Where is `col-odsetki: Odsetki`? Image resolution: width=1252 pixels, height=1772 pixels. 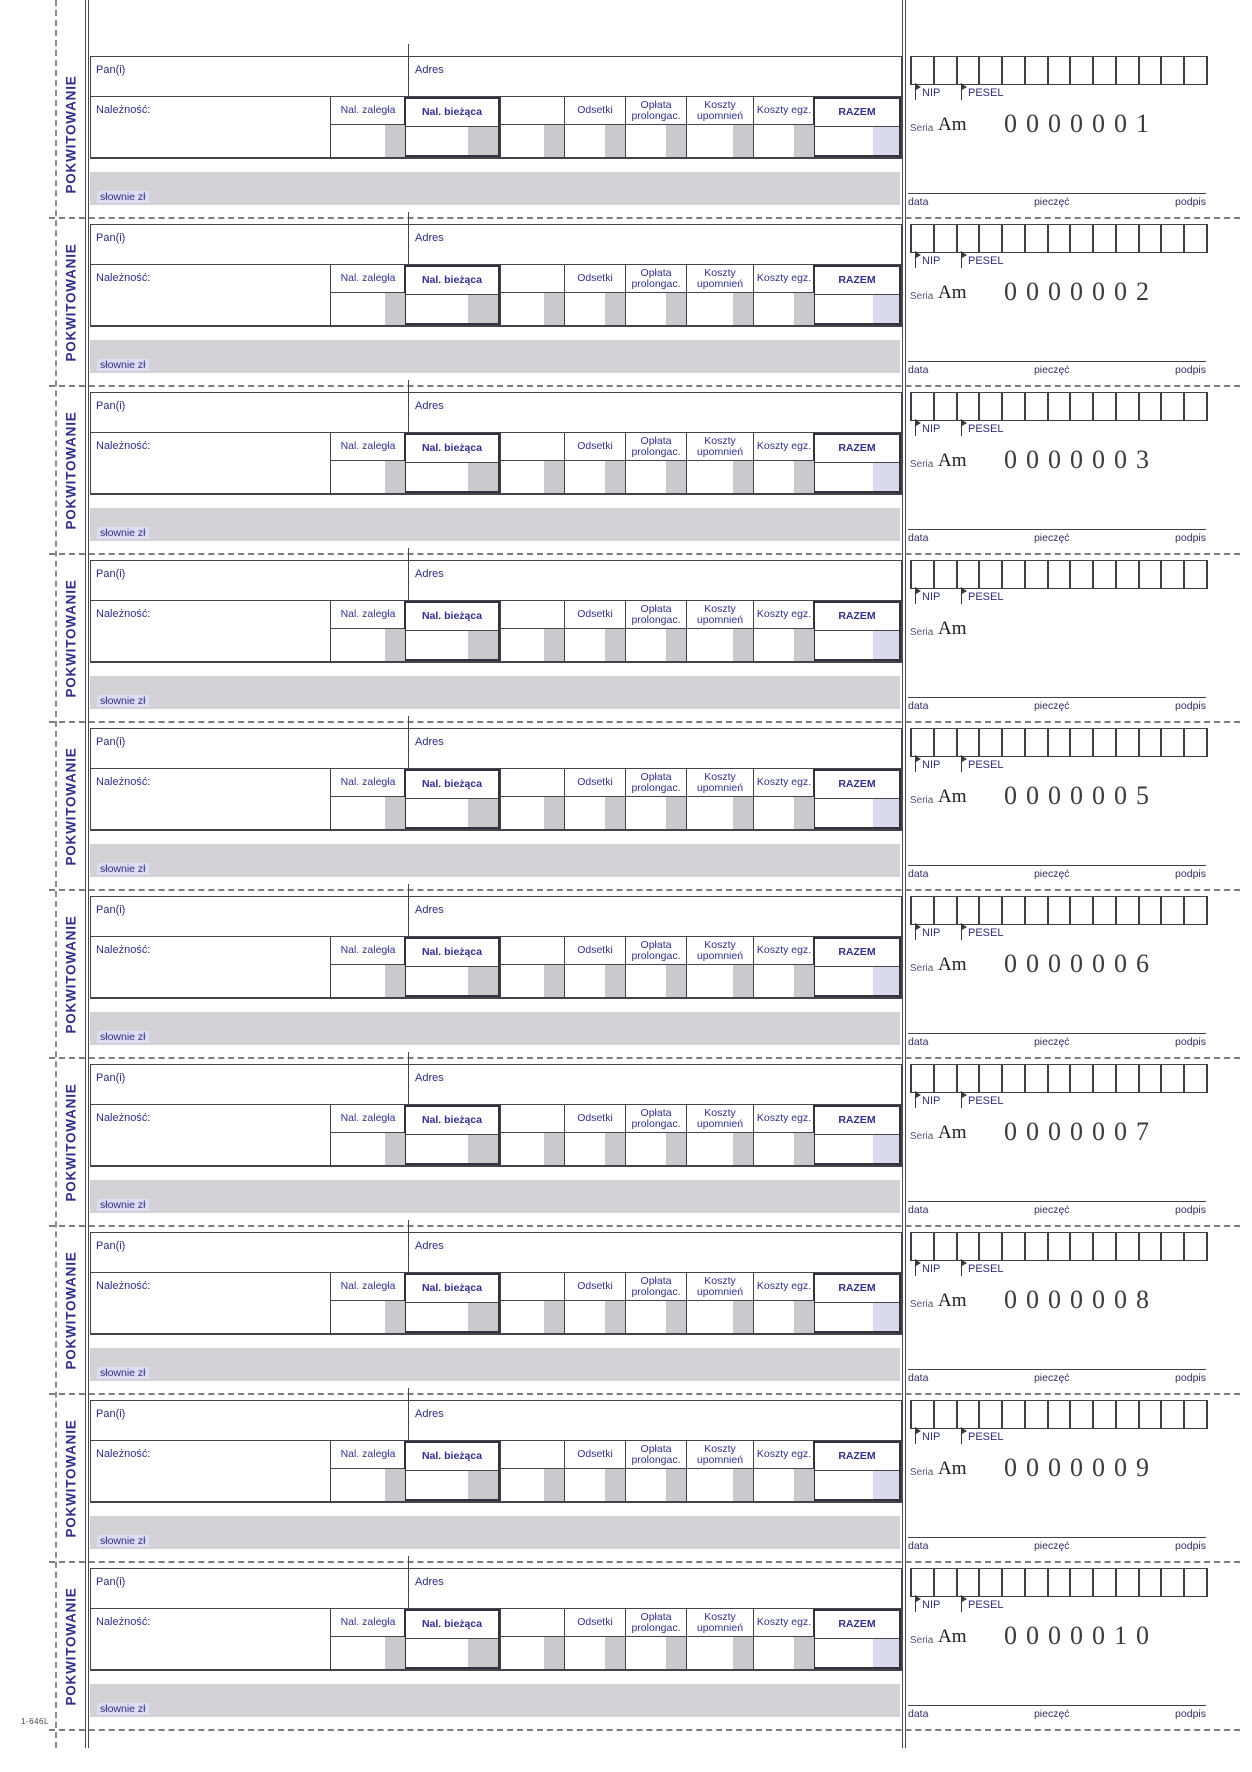 col-odsetki: Odsetki is located at coordinates (594, 1639).